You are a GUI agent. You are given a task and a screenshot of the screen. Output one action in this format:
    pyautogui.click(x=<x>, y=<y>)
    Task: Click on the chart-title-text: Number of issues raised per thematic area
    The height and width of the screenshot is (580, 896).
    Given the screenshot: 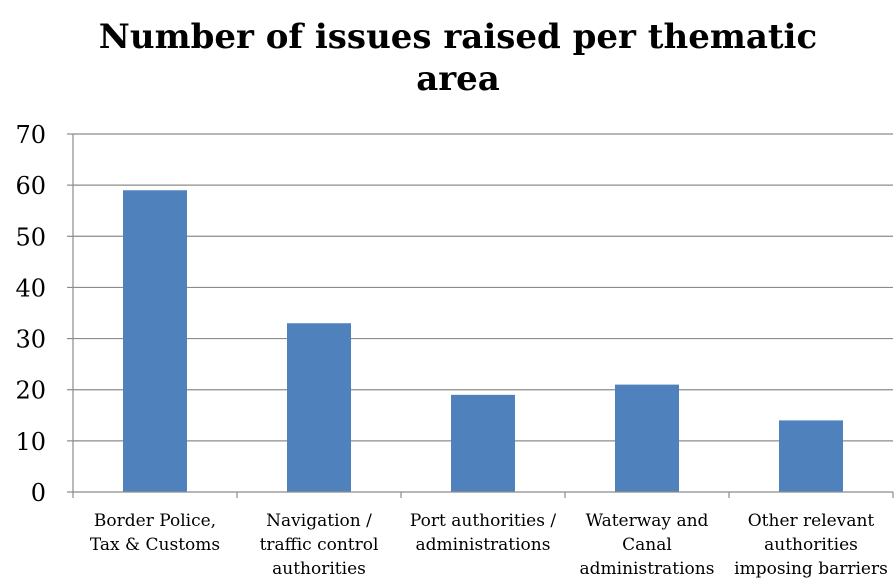 What is the action you would take?
    pyautogui.click(x=458, y=58)
    